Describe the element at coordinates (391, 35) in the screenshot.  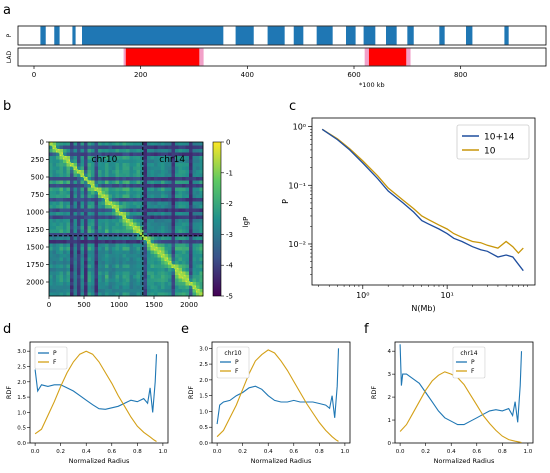
I see `track-segment` at that location.